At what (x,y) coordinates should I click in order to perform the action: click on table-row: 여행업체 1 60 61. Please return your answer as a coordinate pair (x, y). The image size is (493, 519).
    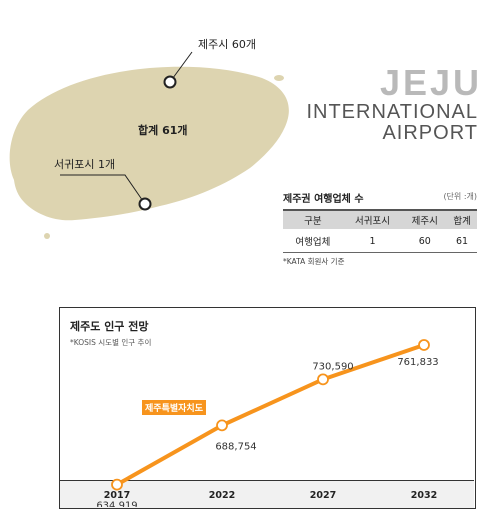
    Looking at the image, I should click on (380, 241).